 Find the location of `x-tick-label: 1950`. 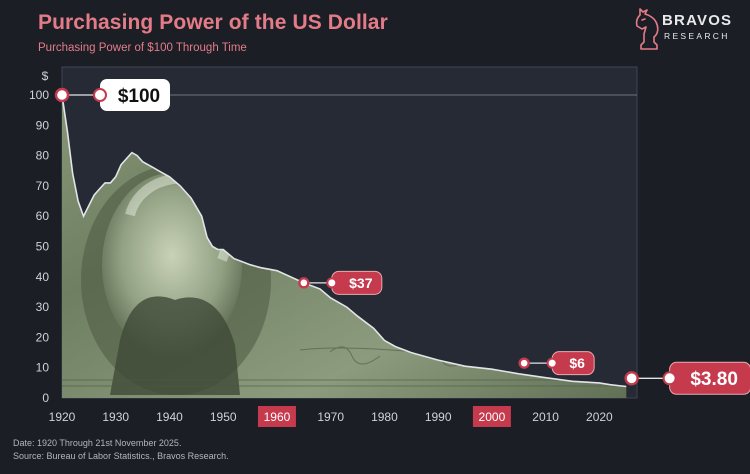

x-tick-label: 1950 is located at coordinates (223, 417).